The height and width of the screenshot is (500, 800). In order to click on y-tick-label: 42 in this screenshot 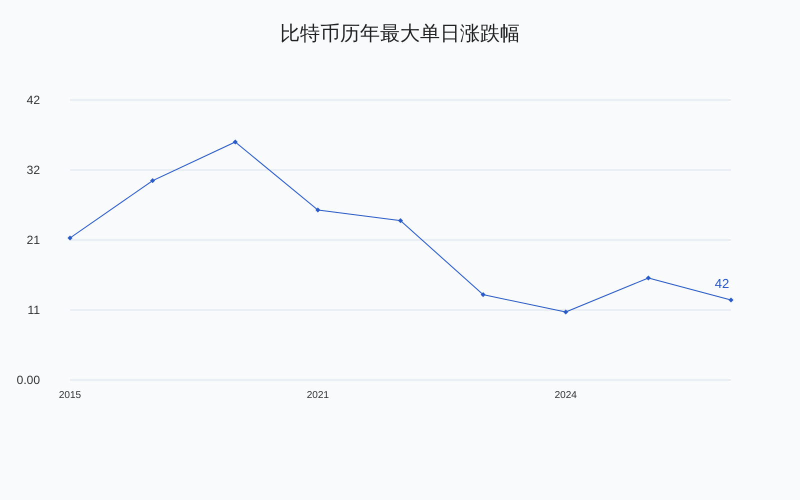, I will do `click(33, 100)`.